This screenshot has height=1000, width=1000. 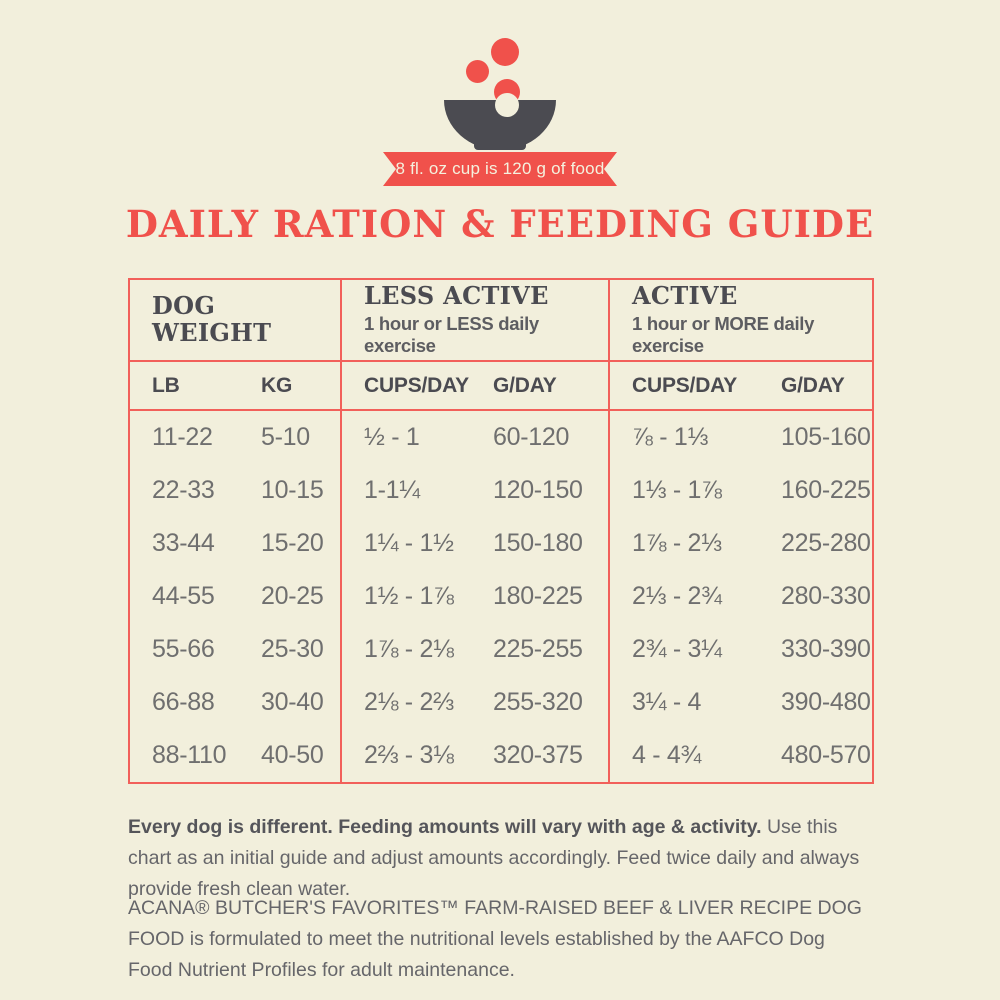 I want to click on cell-kg: 5-10, so click(x=285, y=437).